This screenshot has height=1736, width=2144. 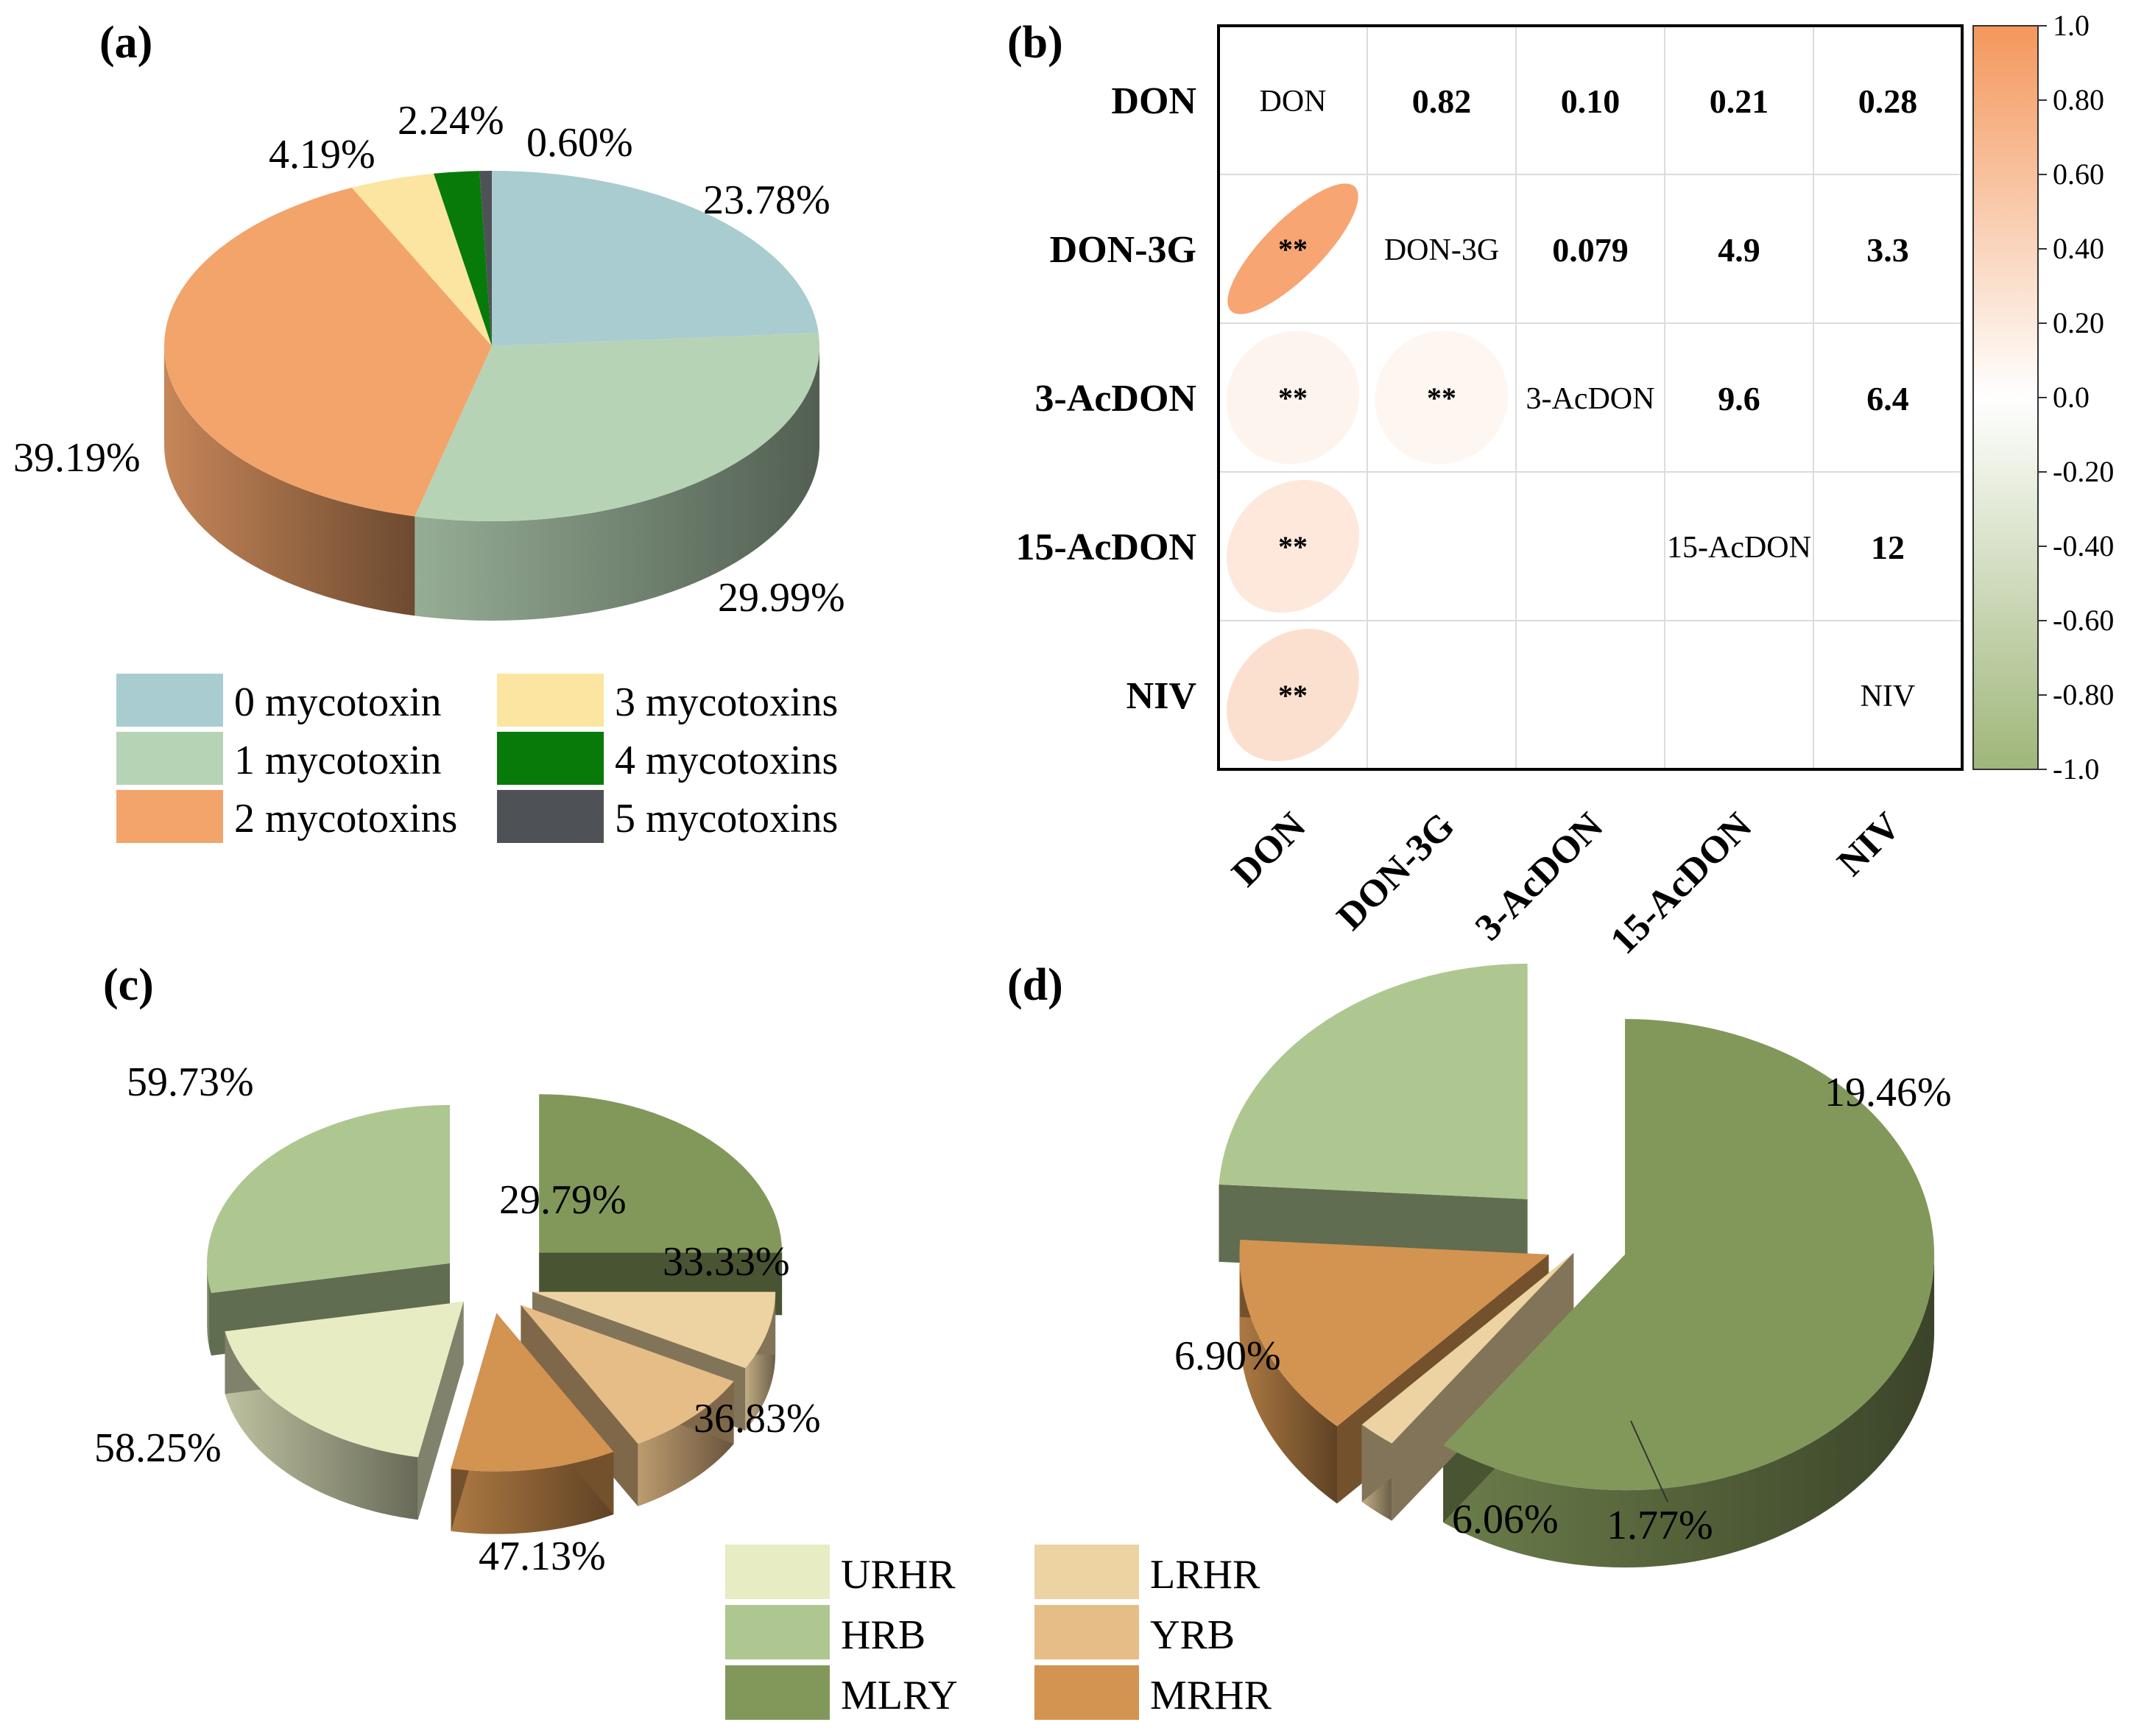 I want to click on pie-d-slice-MRHR, so click(x=1394, y=1333).